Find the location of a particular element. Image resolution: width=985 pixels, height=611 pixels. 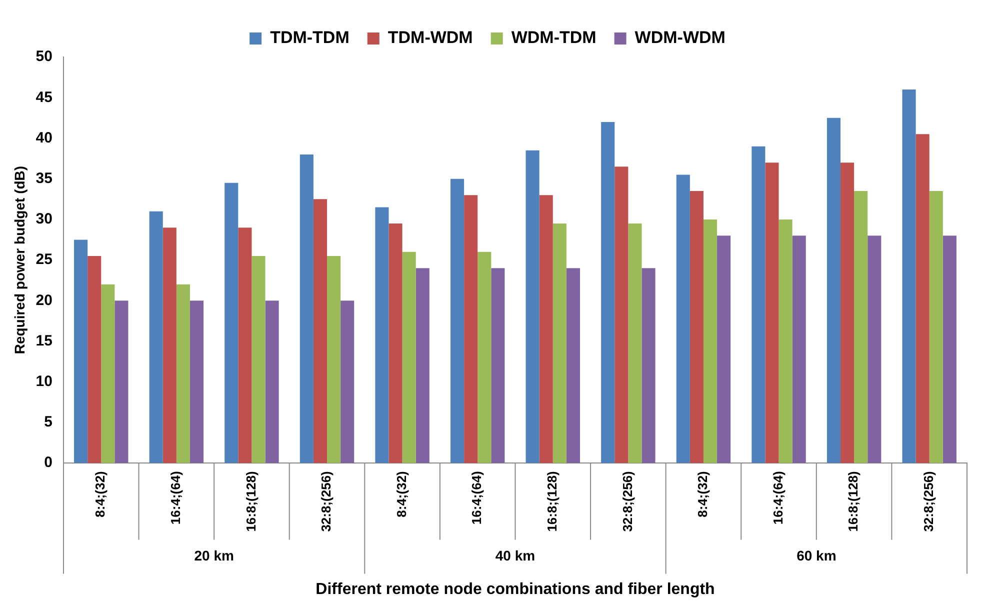

text: 60 km is located at coordinates (816, 556).